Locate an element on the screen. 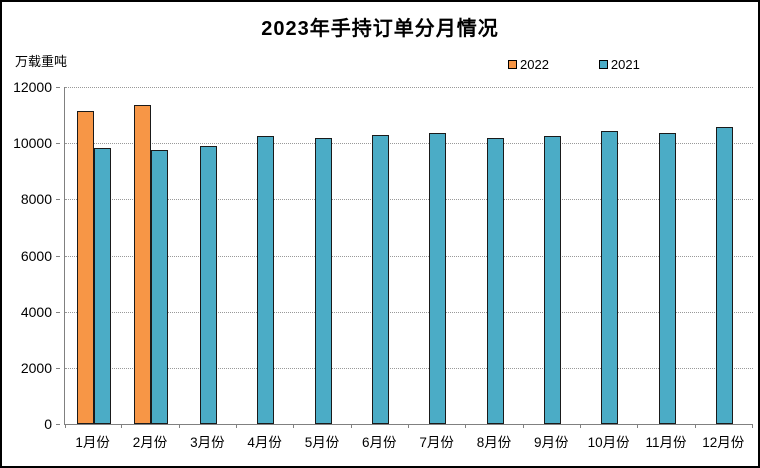 Image resolution: width=760 pixels, height=468 pixels. bar-2021-12月份 is located at coordinates (724, 275).